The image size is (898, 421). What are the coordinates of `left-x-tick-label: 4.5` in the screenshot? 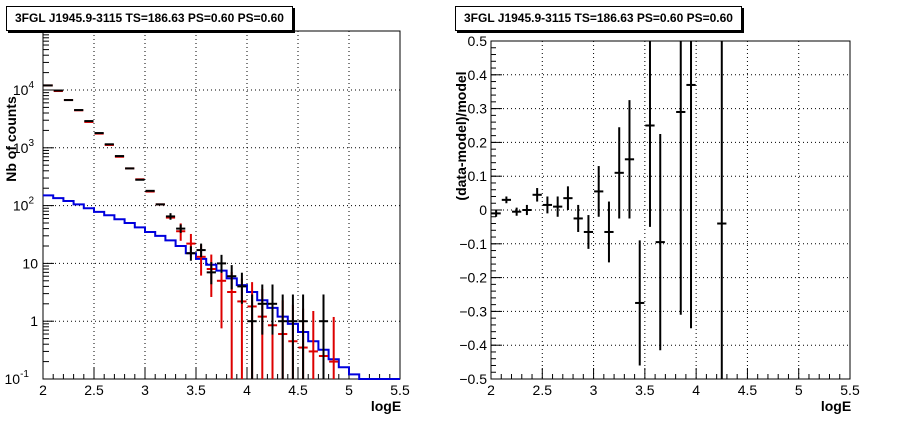 It's located at (298, 390).